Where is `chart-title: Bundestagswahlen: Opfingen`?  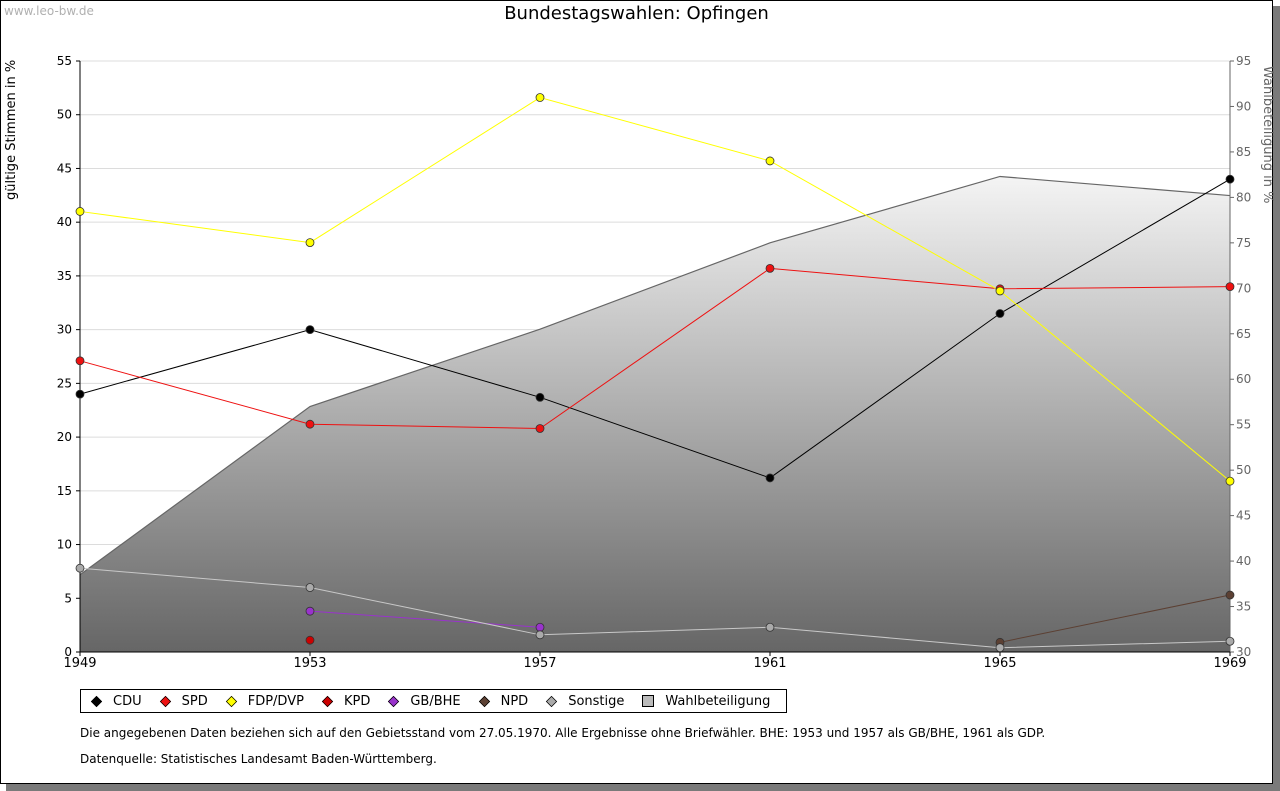
chart-title: Bundestagswahlen: Opfingen is located at coordinates (636, 13).